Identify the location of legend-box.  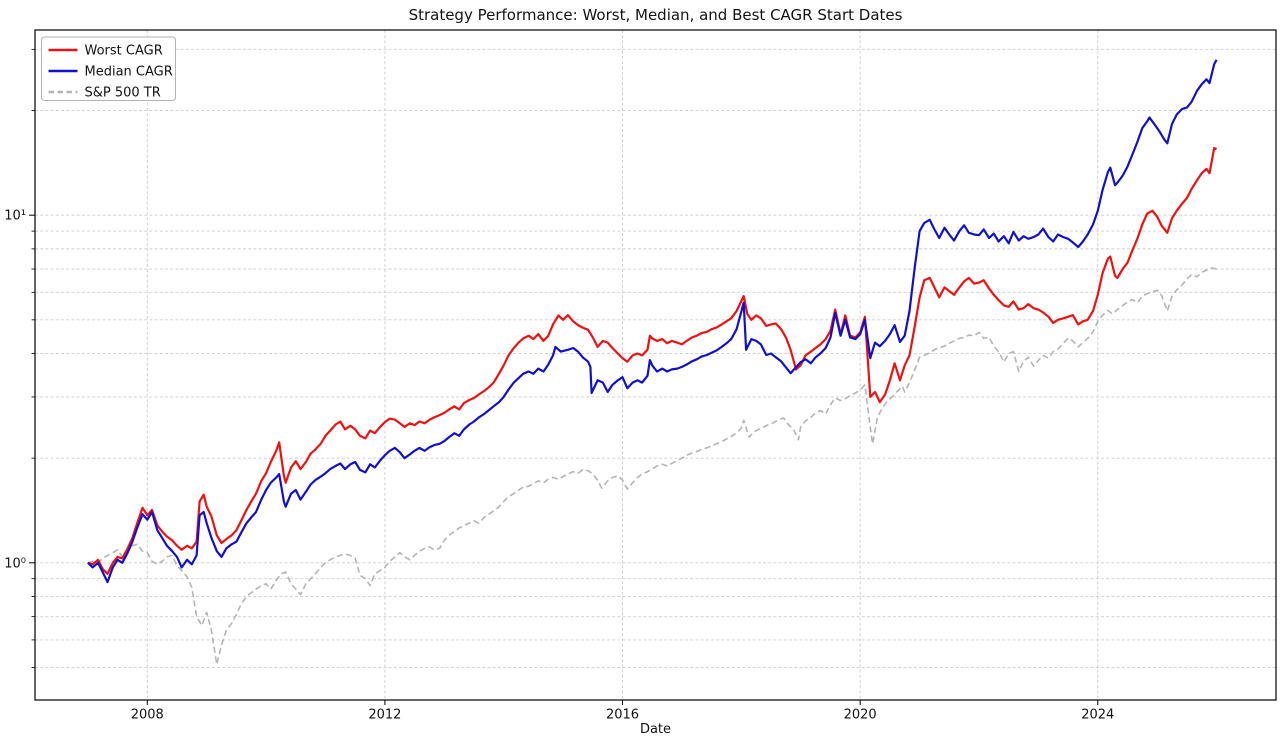
(108, 68).